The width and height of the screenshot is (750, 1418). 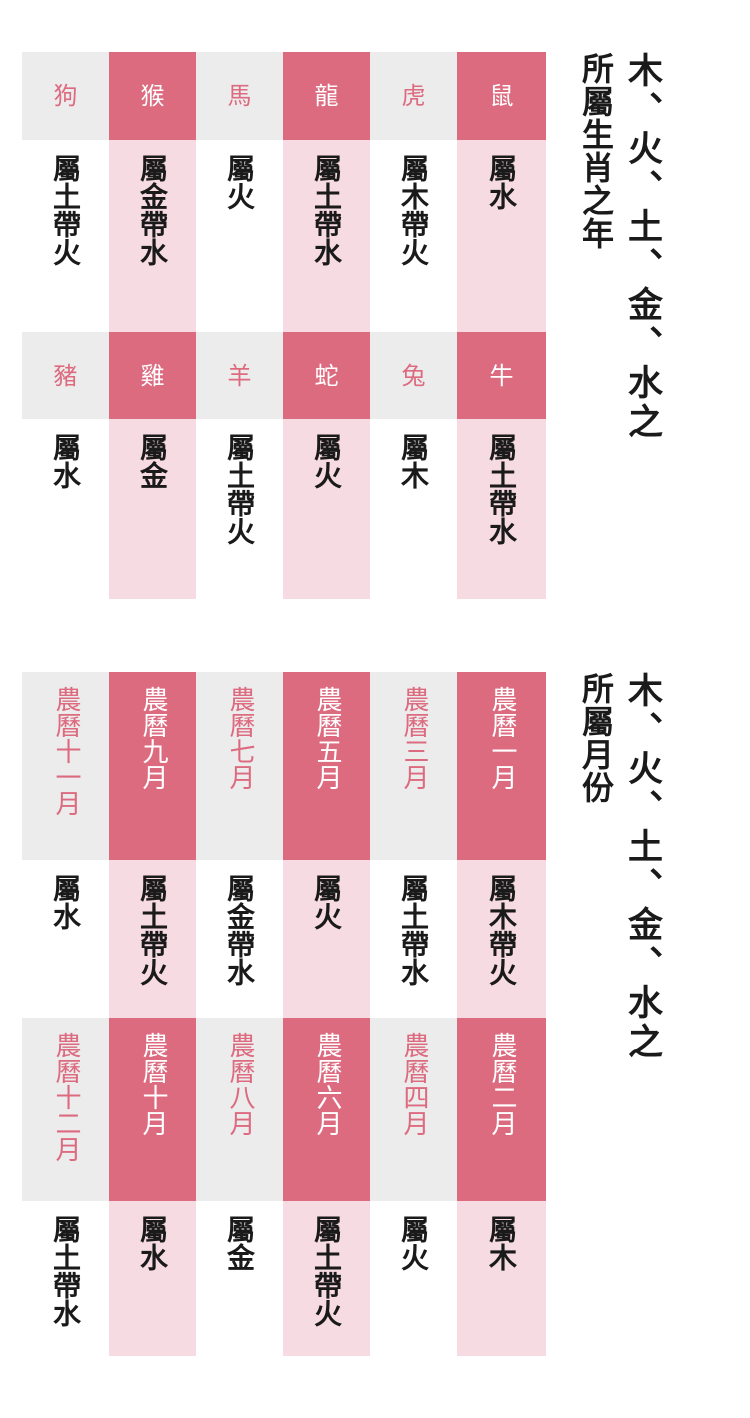 I want to click on zodiac-row-2: 豬 屬水 雞 屬金 羊 屬土帶火 蛇 屬火 兔 屬木 牛 屬土帶水, so click(x=284, y=465).